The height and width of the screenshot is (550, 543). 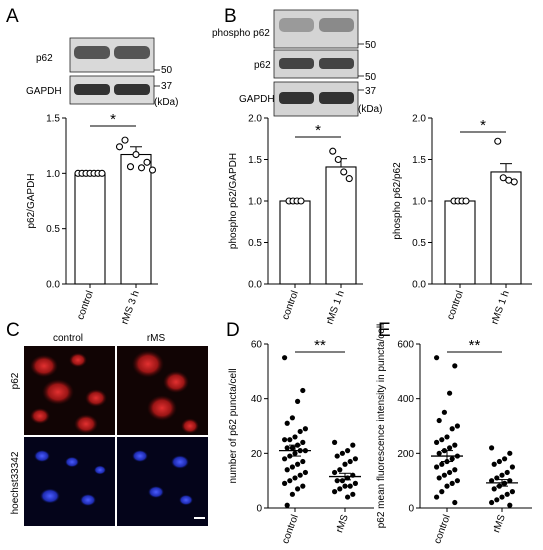 I want to click on blot-a-marker-37: 37, so click(x=167, y=86).